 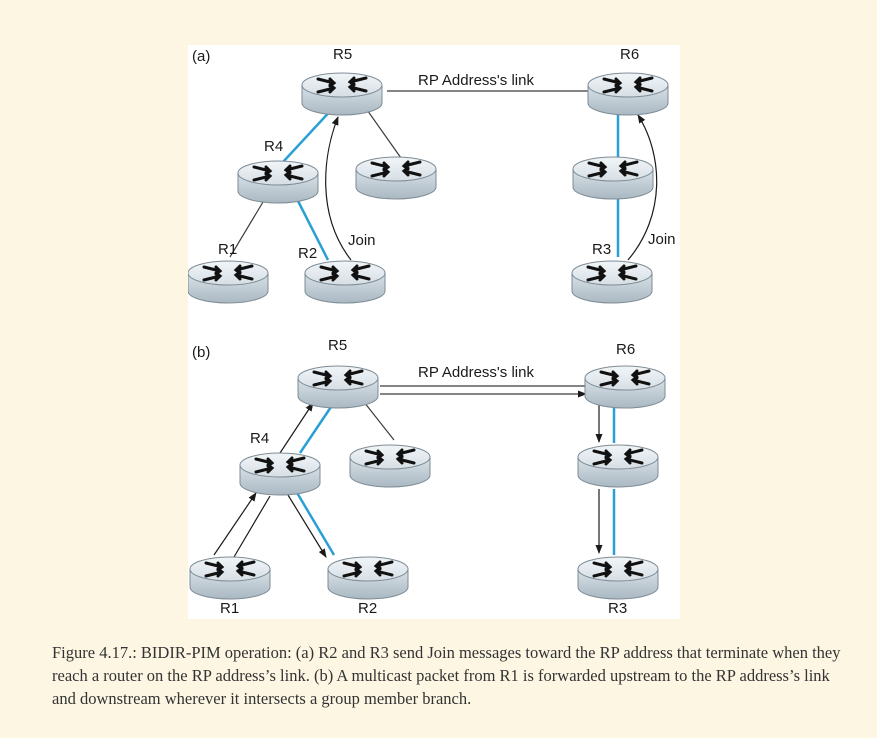 I want to click on router-r1-b-icon, so click(x=230, y=578).